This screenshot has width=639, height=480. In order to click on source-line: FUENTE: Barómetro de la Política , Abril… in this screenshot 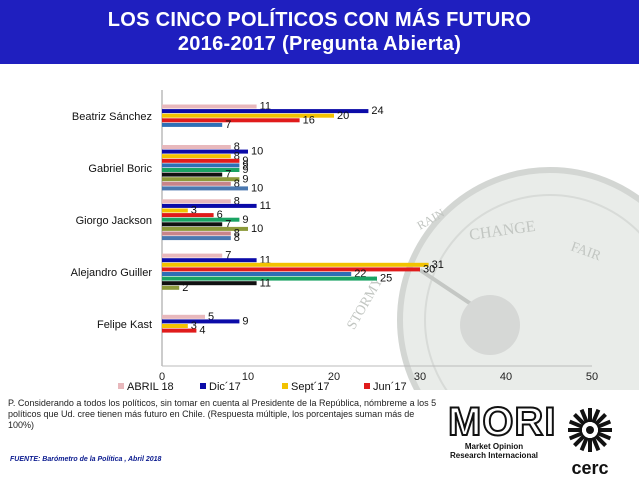, I will do `click(86, 459)`.